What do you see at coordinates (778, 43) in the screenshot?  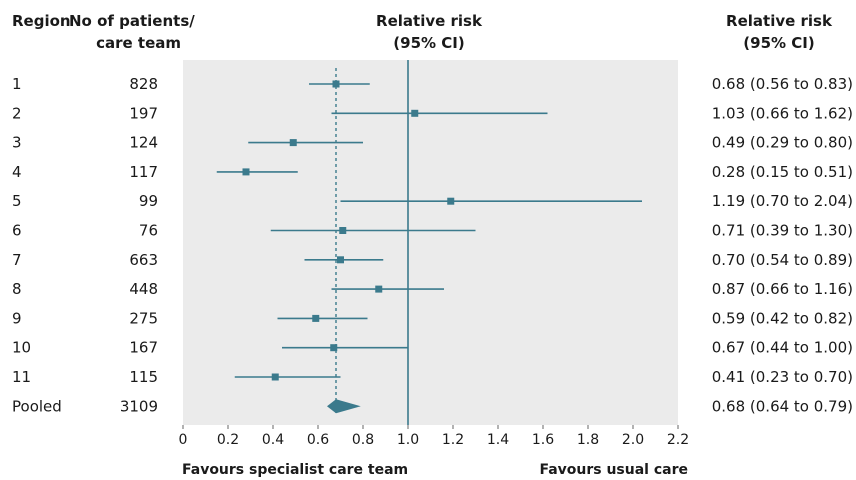 I see `header-rr-right-line2: (95% CI)` at bounding box center [778, 43].